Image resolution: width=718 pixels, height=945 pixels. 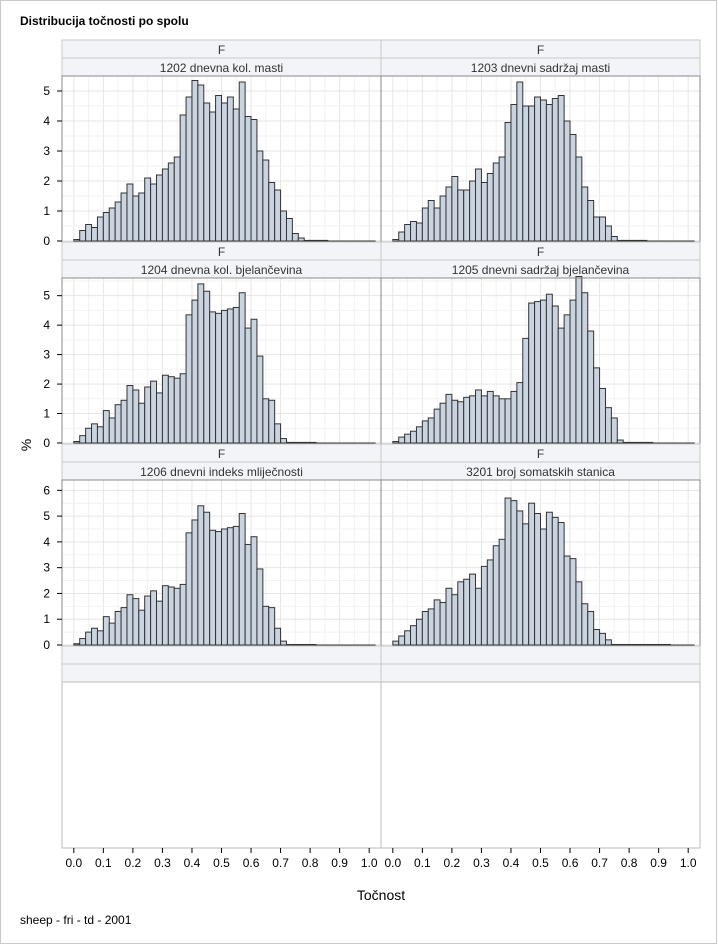 What do you see at coordinates (162, 863) in the screenshot?
I see `x-tick-label: 0.3` at bounding box center [162, 863].